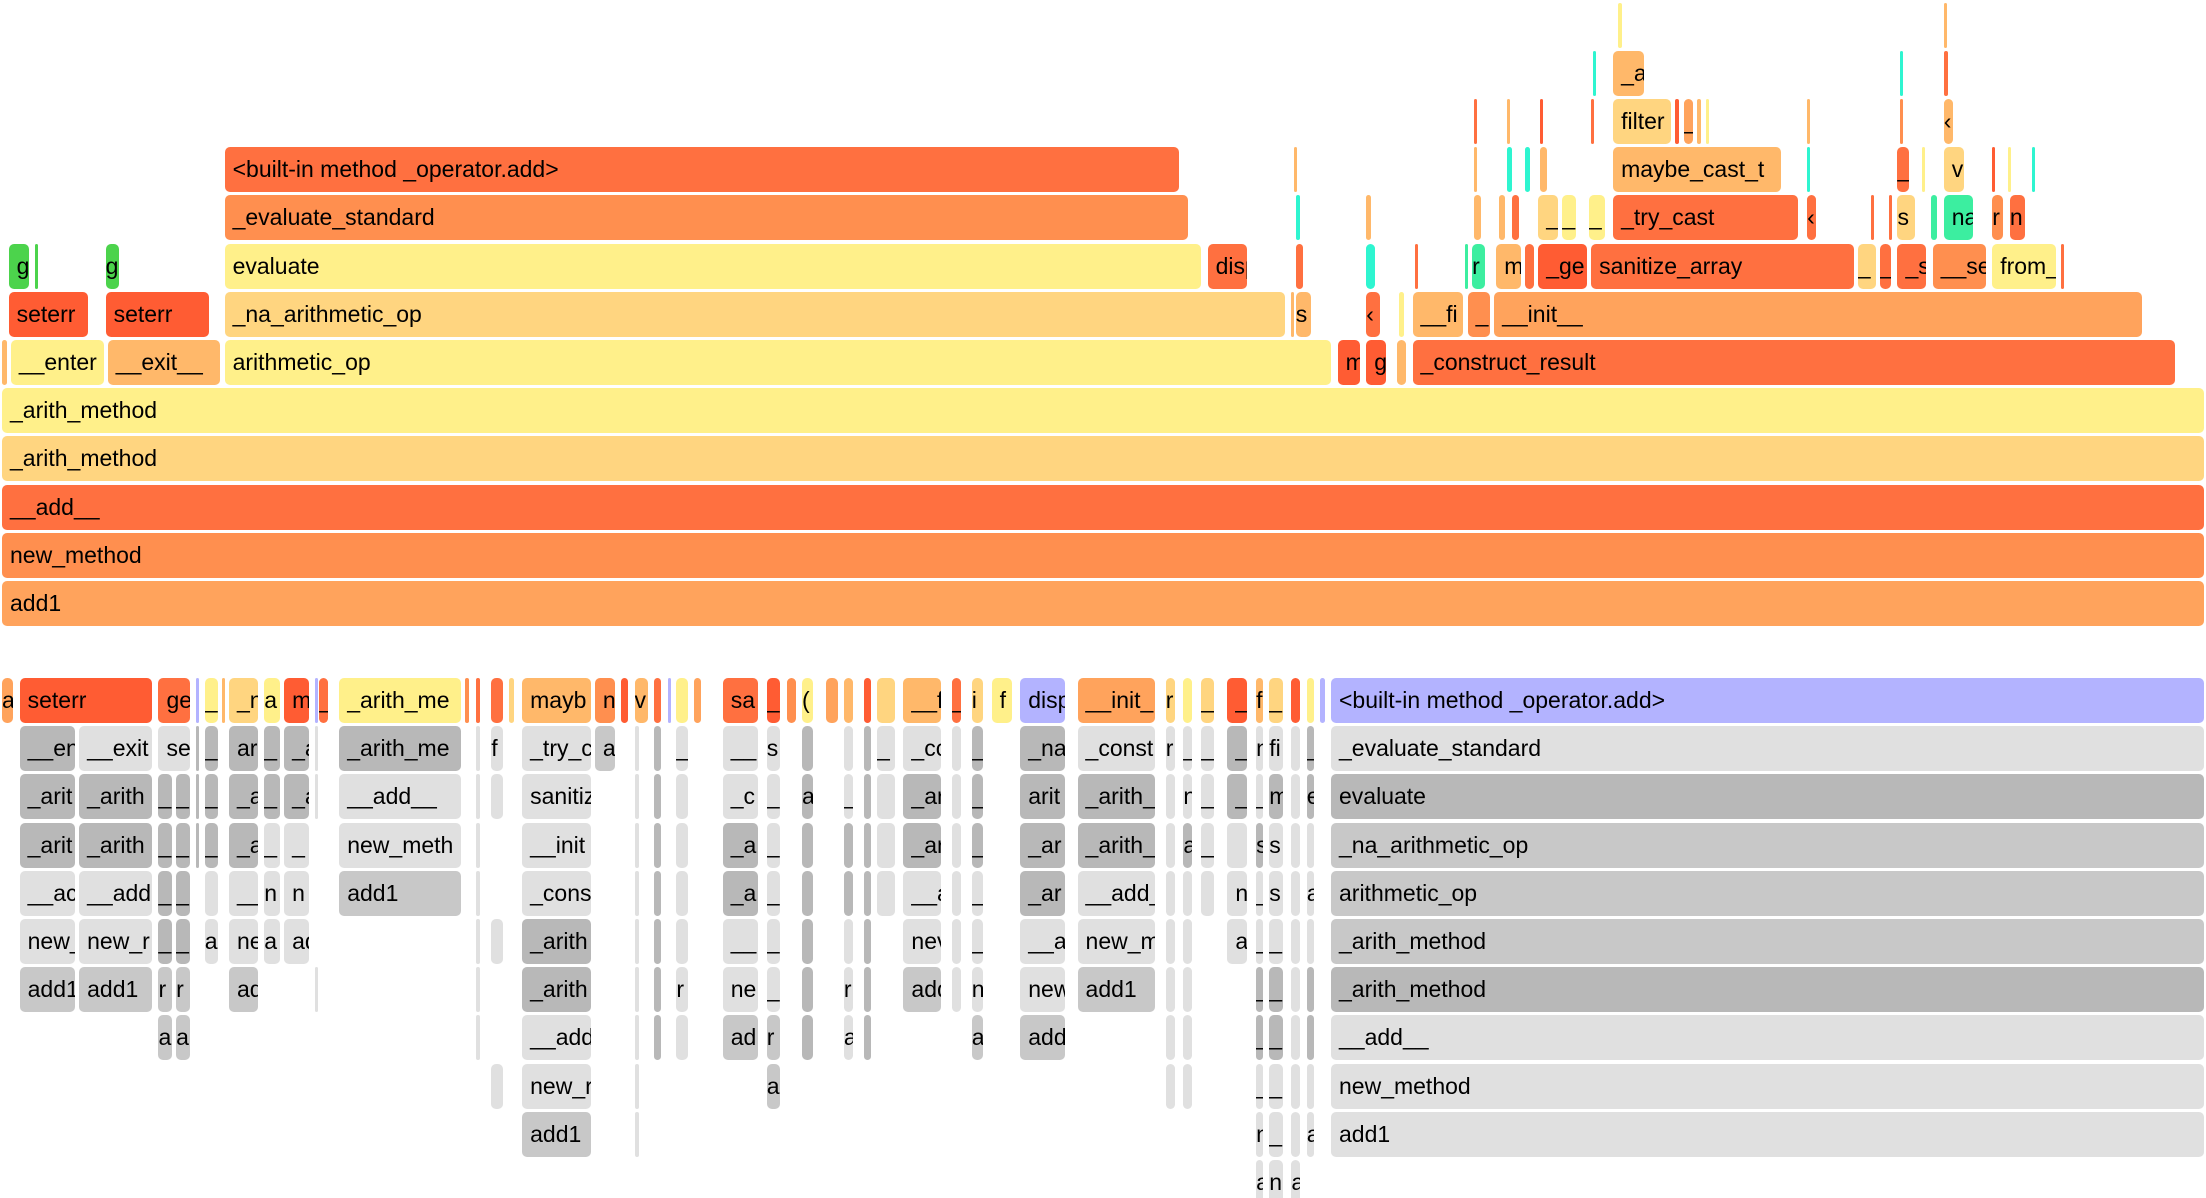 The width and height of the screenshot is (2206, 1198). What do you see at coordinates (922, 845) in the screenshot?
I see `frame-ar: _ar` at bounding box center [922, 845].